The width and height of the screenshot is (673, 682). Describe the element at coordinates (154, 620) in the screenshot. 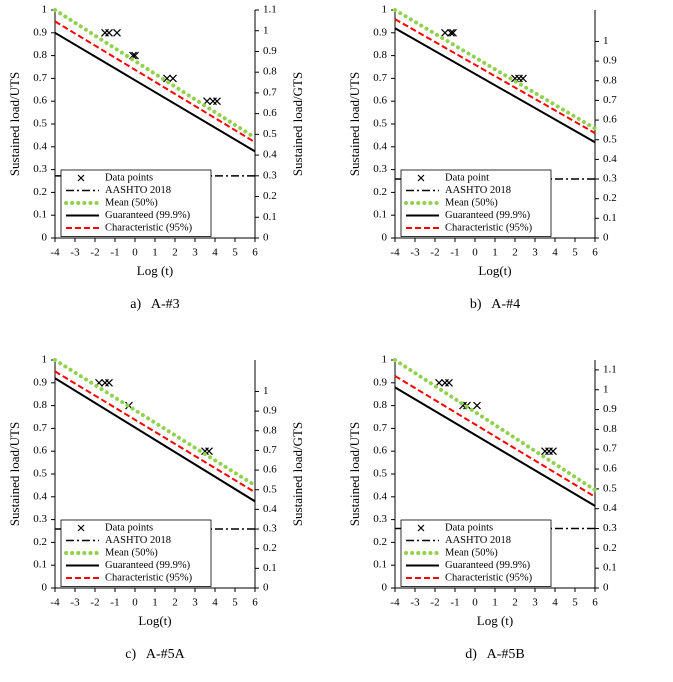

I see `x-axis-title: Log(t)` at that location.